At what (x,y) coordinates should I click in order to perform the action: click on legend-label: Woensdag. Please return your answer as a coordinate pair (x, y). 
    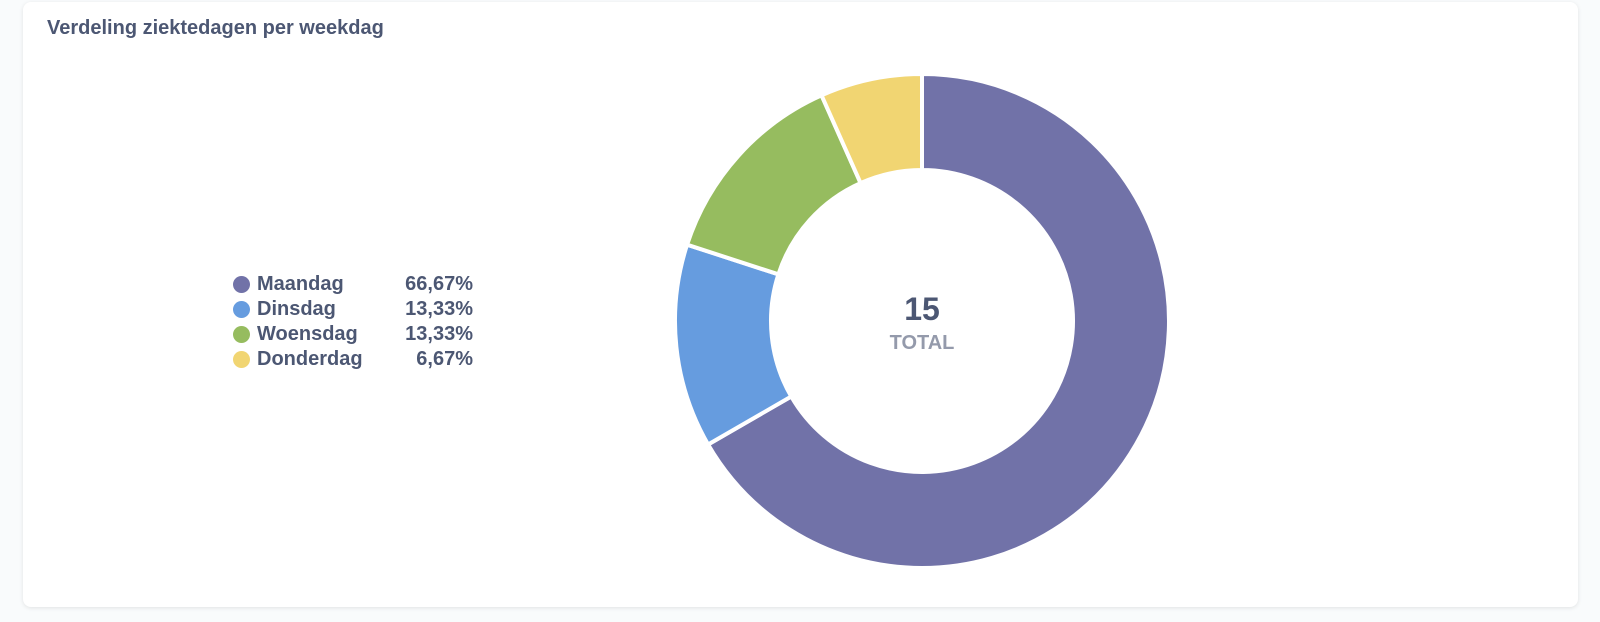
    Looking at the image, I should click on (307, 334).